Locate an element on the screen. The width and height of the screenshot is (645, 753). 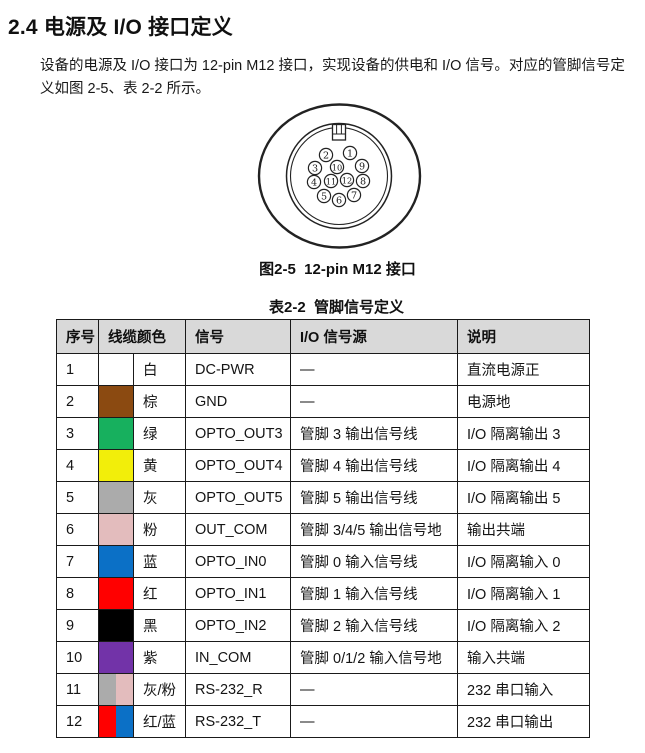
pin-number-cell: 5 is located at coordinates (77, 497).